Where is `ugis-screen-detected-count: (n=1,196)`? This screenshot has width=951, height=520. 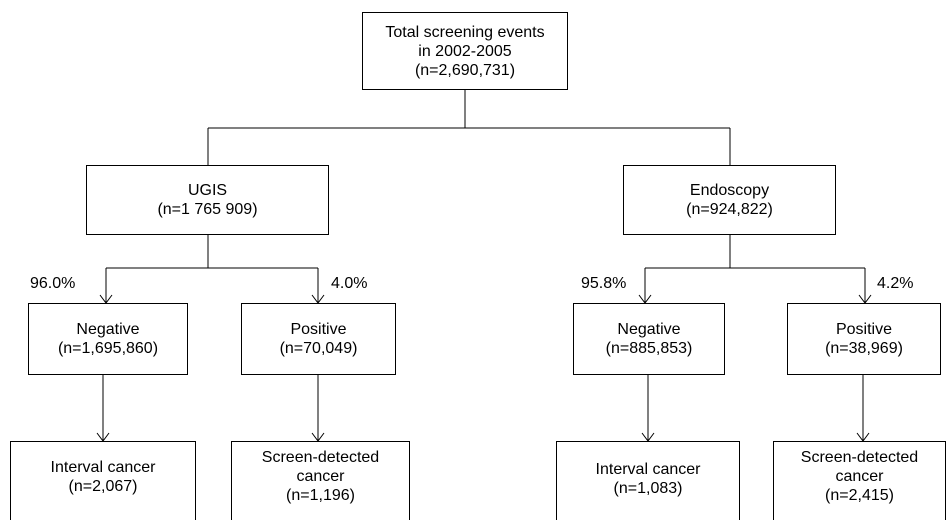
ugis-screen-detected-count: (n=1,196) is located at coordinates (320, 495).